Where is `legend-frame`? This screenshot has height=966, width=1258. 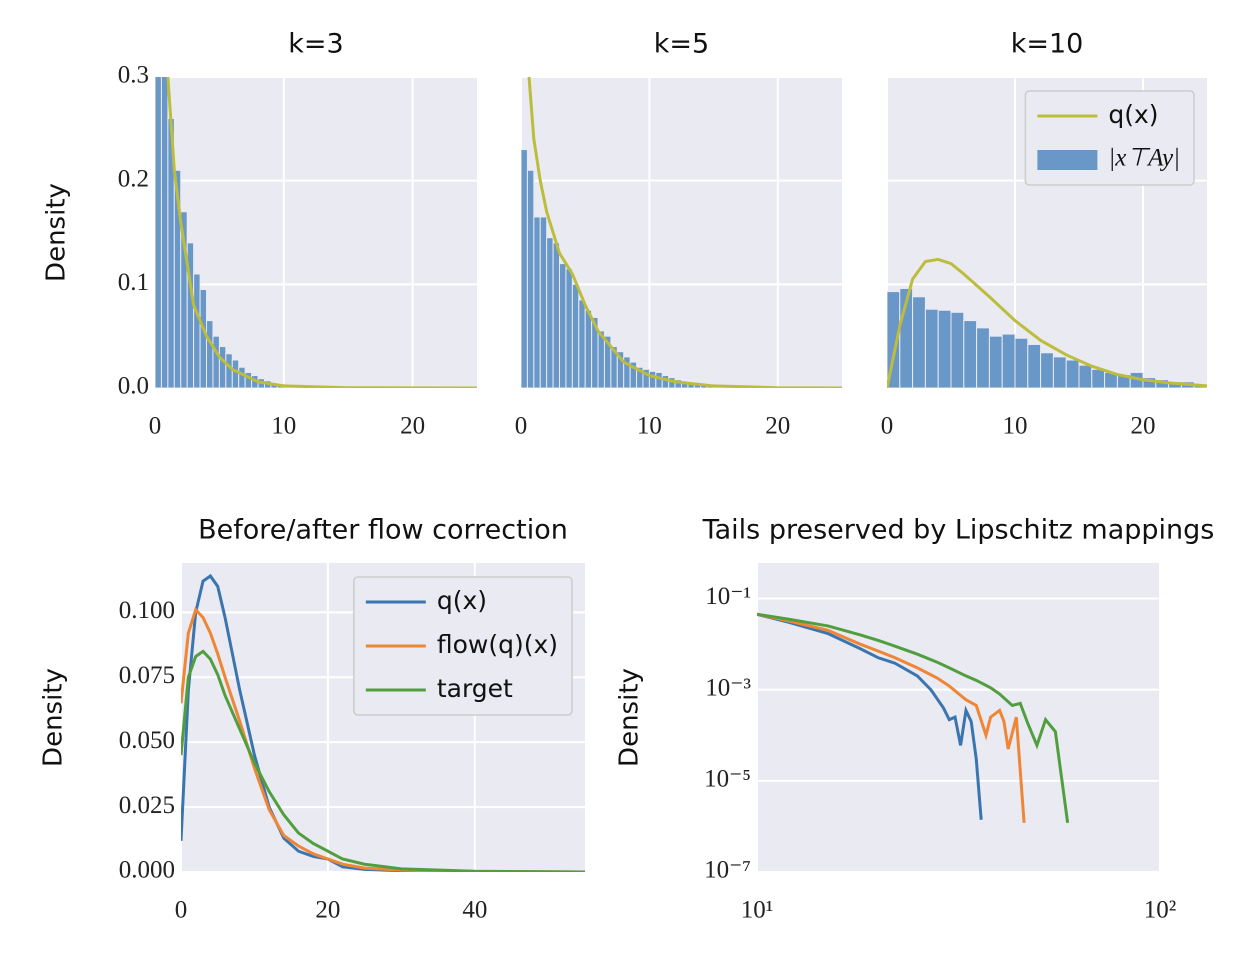 legend-frame is located at coordinates (463, 646).